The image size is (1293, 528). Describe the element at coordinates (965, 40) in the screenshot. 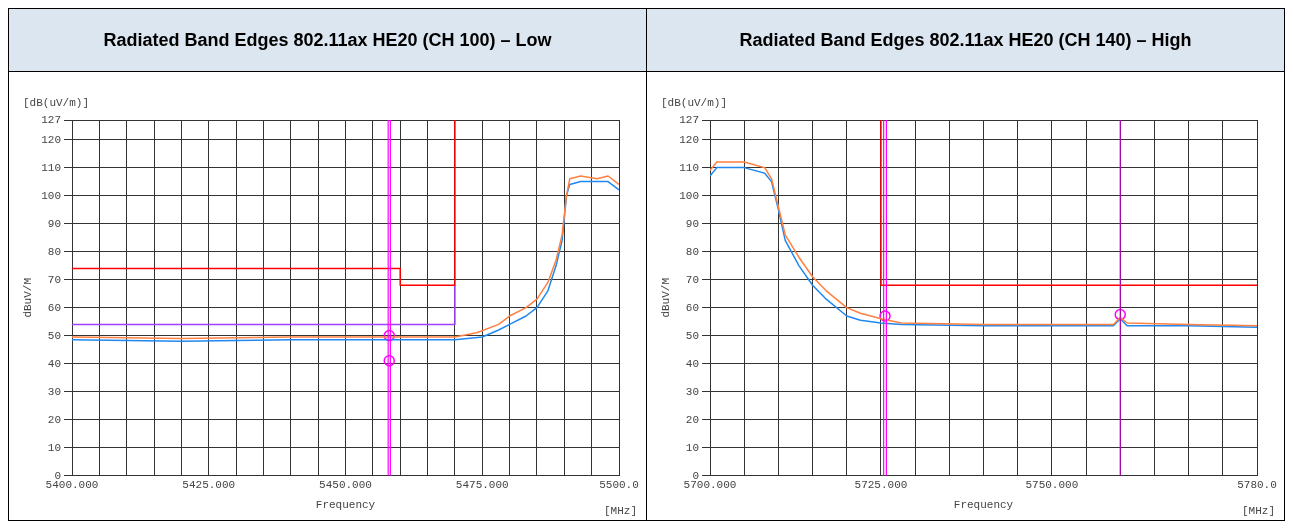

I see `chart-title: Radiated Band Edges 802.11ax HE20 (CH 140) – High` at that location.